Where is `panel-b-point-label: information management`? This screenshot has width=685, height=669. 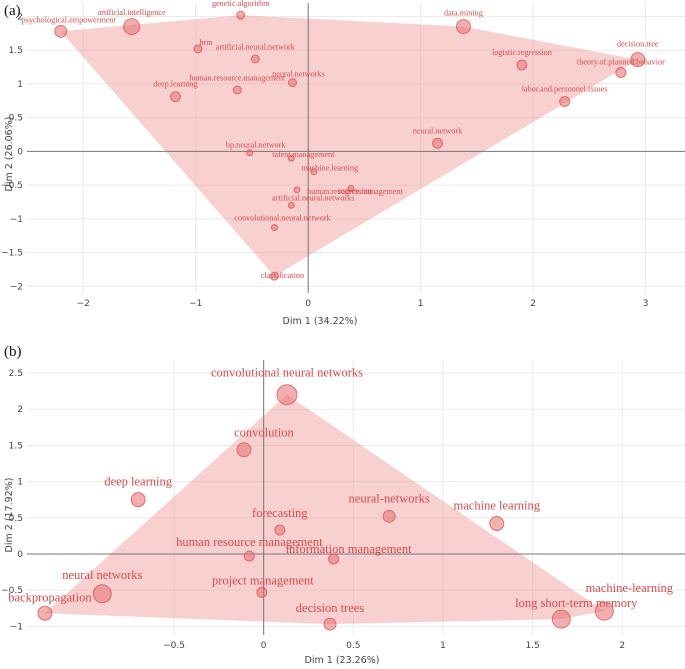 panel-b-point-label: information management is located at coordinates (349, 549).